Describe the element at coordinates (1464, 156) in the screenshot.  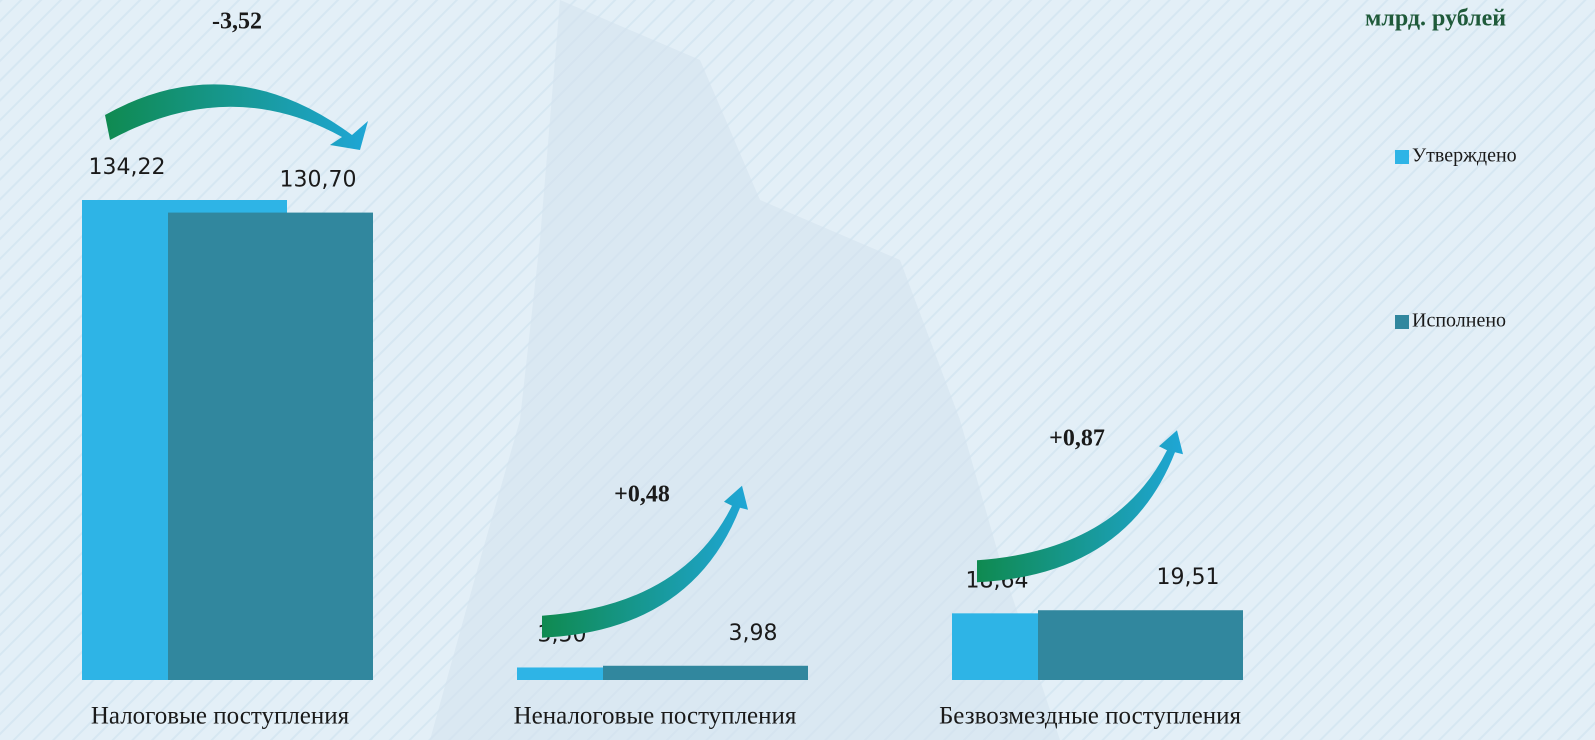
I see `legend-label: Утверждено` at that location.